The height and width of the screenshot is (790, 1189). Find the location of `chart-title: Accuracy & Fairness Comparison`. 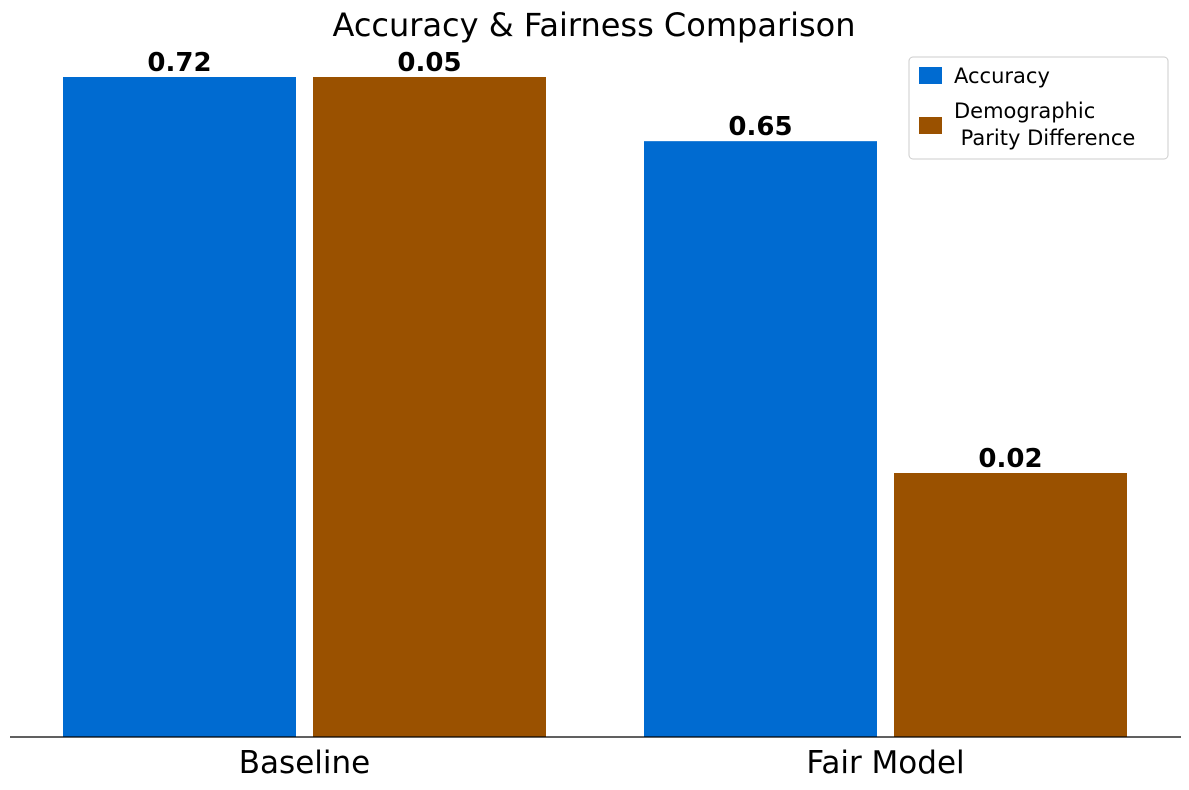

chart-title: Accuracy & Fairness Comparison is located at coordinates (593, 25).